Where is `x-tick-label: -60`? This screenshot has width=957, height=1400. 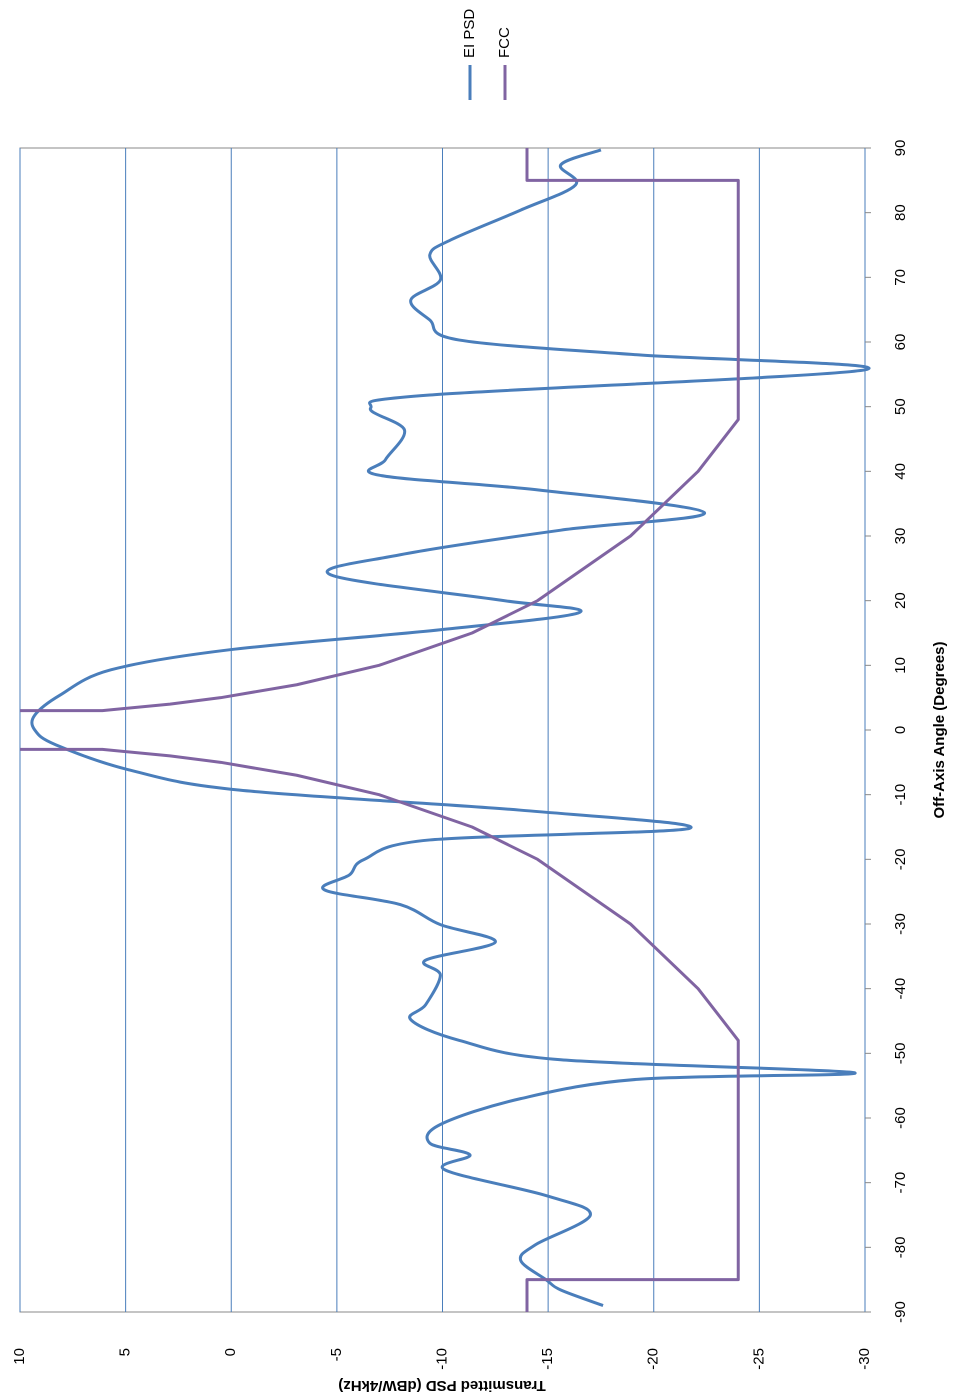
x-tick-label: -60 is located at coordinates (900, 1118).